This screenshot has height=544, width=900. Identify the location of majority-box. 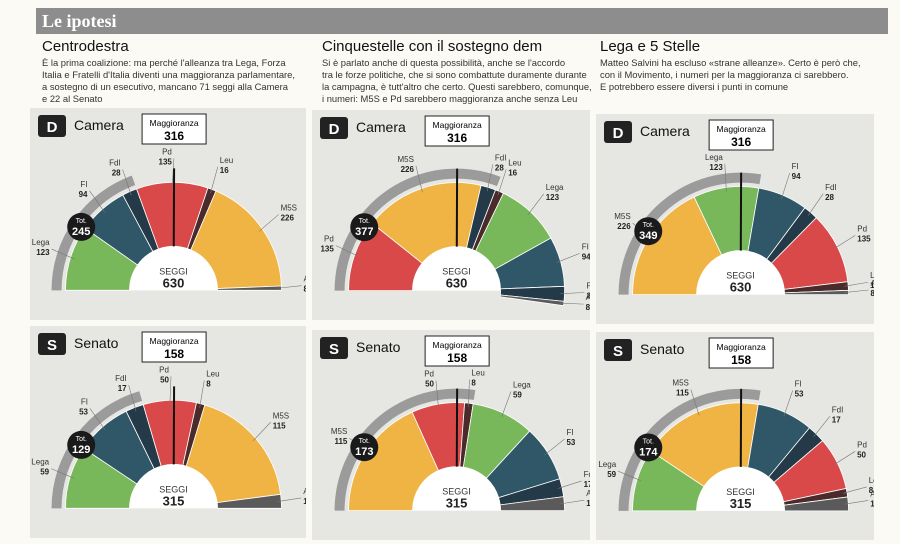
(174, 129).